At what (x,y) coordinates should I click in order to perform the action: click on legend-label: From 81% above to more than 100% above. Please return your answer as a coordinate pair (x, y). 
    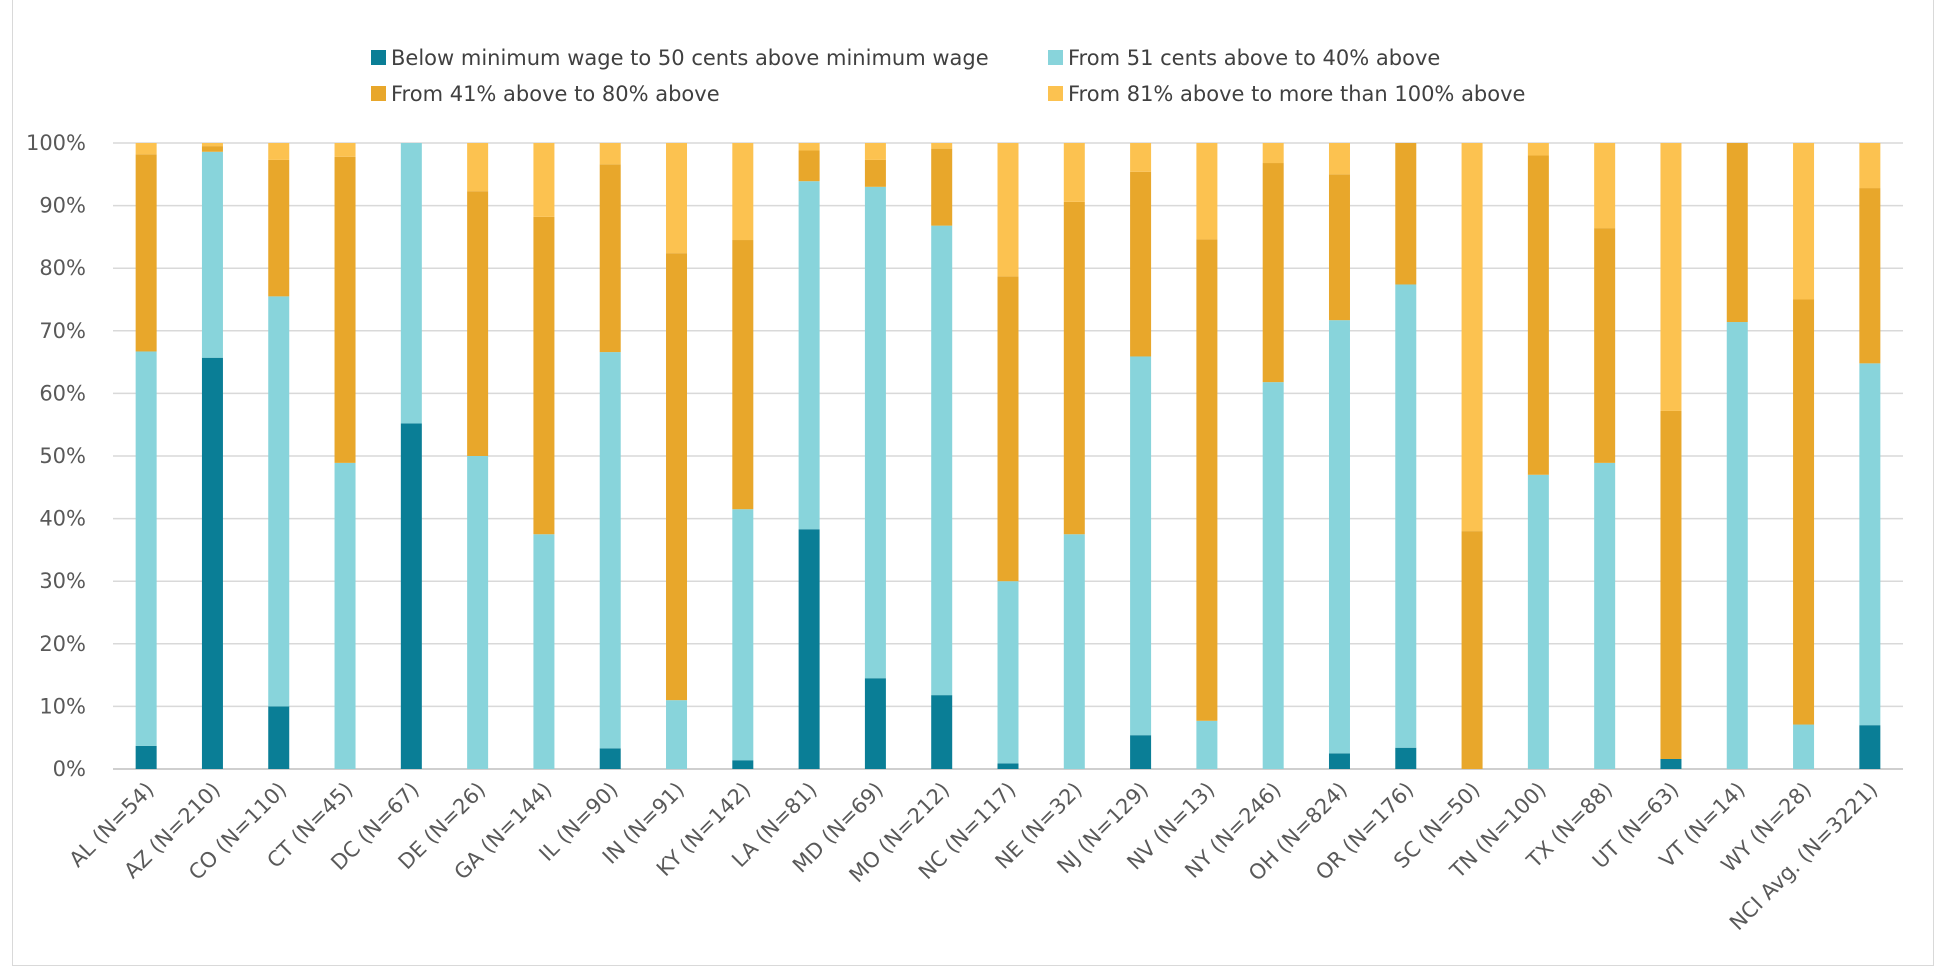
    Looking at the image, I should click on (1296, 94).